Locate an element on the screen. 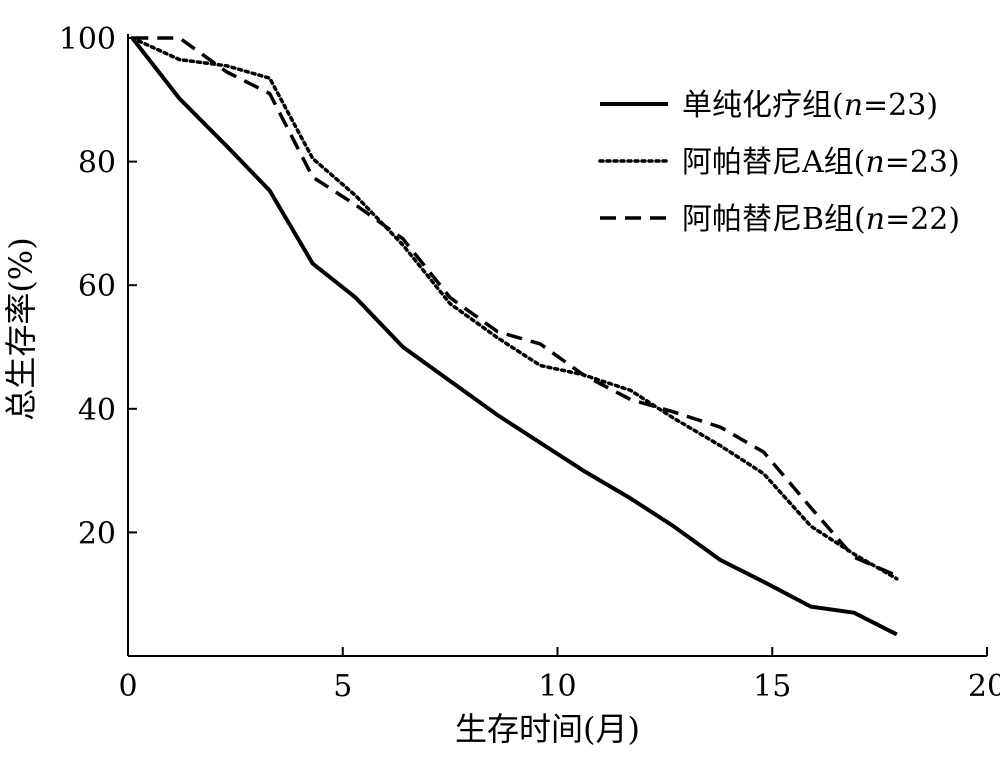 This screenshot has height=763, width=1000. legend-label-1: 单纯化疗组(n=23) is located at coordinates (810, 105).